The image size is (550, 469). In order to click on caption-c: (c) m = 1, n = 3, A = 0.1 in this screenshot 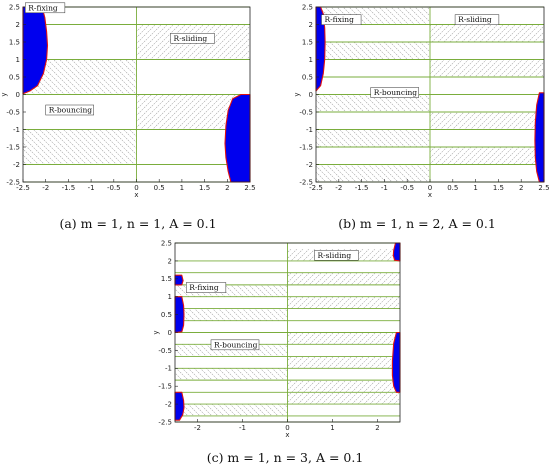, I will do `click(285, 457)`.